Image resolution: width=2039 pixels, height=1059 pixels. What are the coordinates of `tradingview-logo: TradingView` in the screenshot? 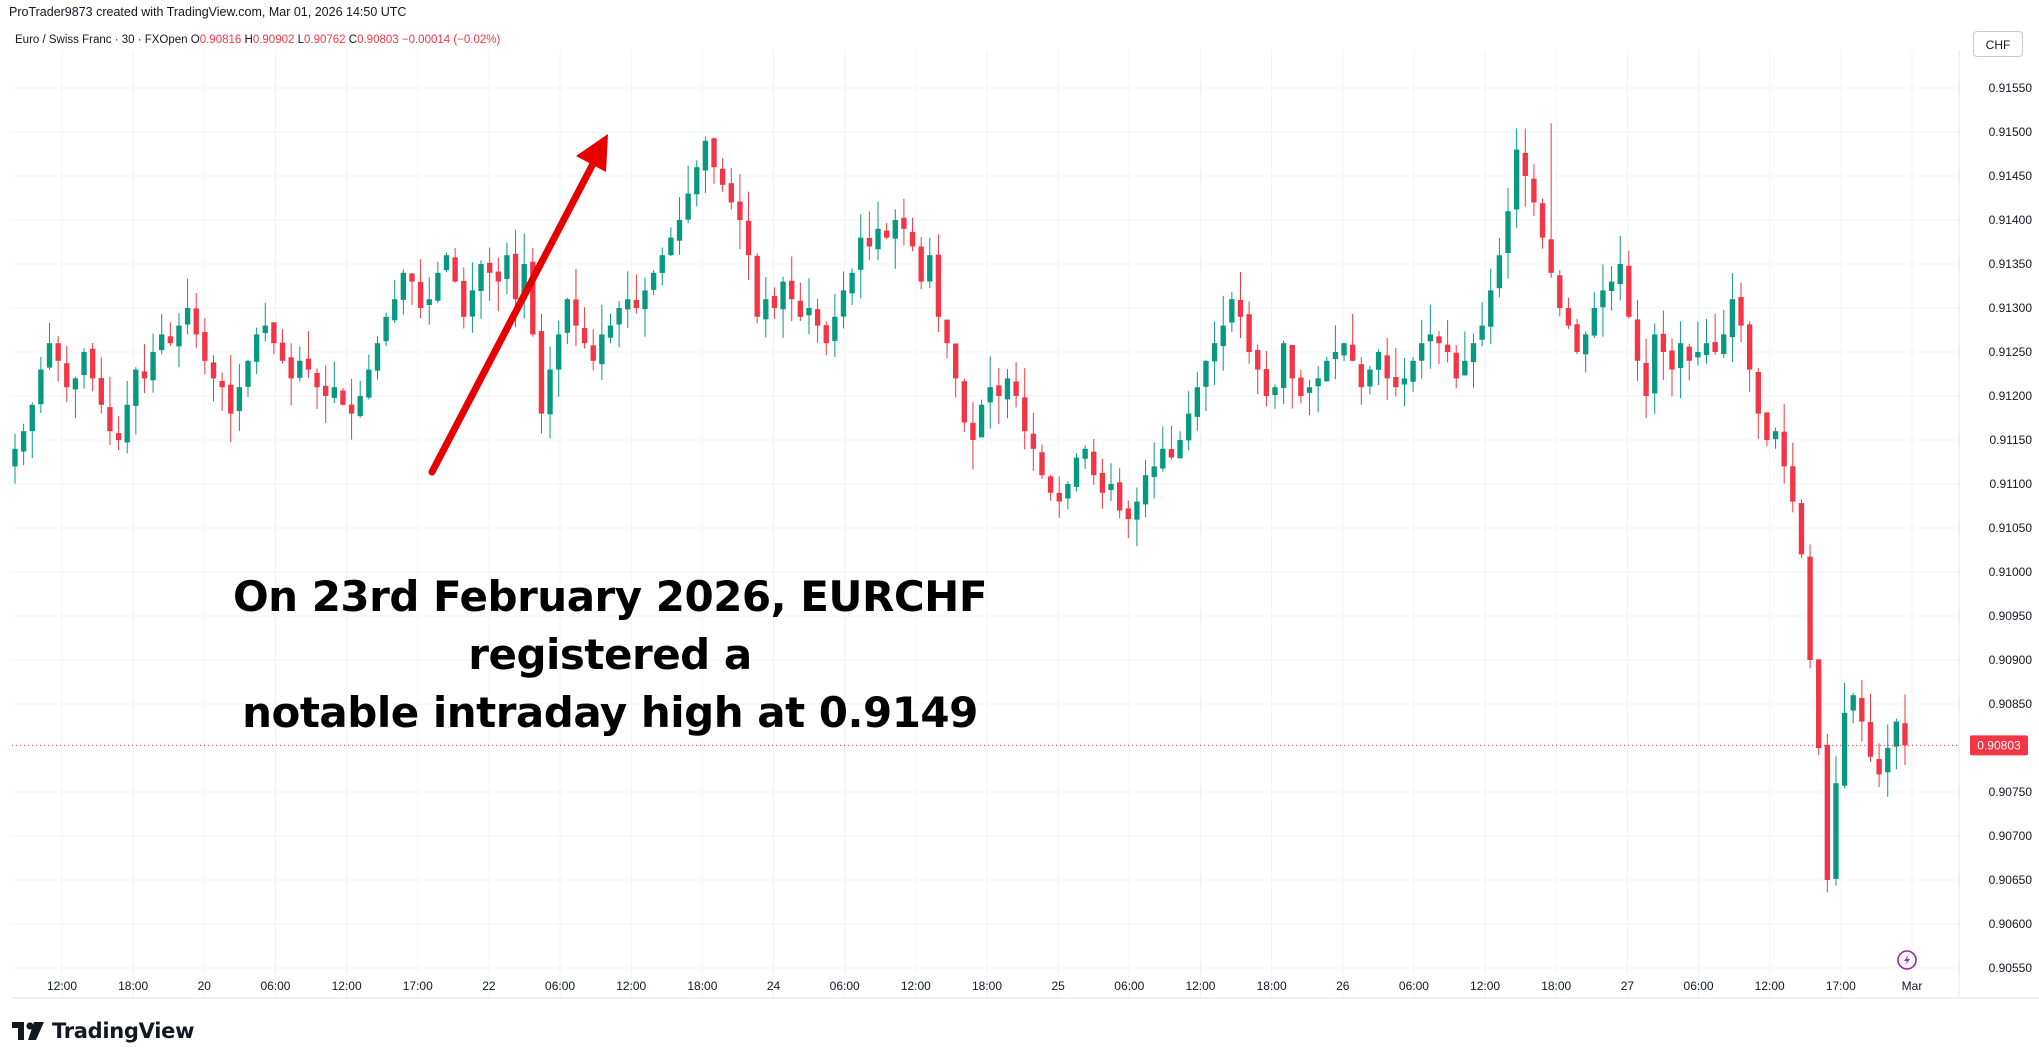 It's located at (103, 1031).